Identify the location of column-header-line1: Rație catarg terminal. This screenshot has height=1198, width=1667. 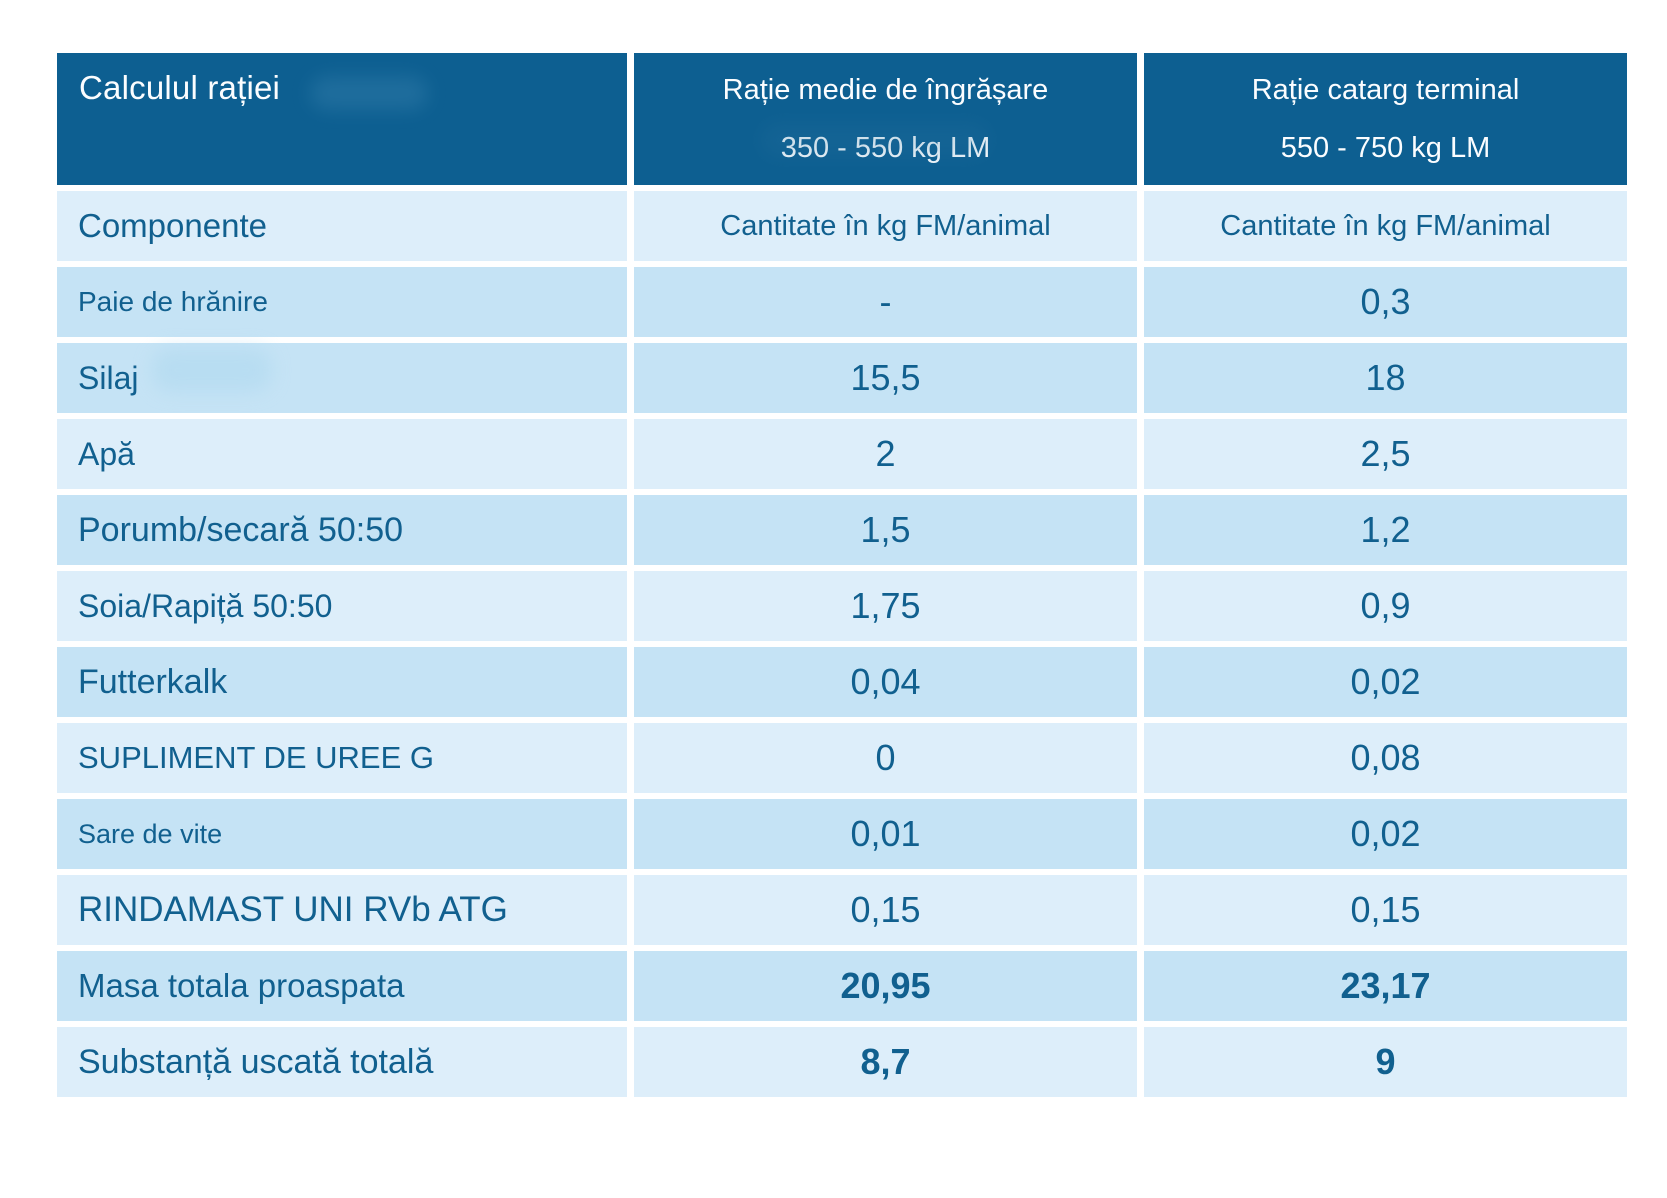
(1385, 89).